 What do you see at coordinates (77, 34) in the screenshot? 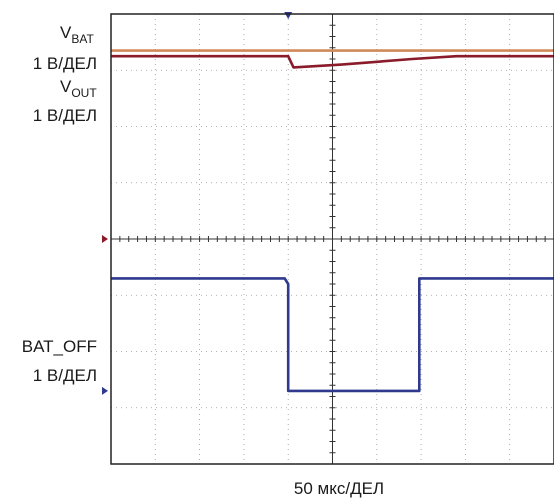
I see `vbat-label: VBAT` at bounding box center [77, 34].